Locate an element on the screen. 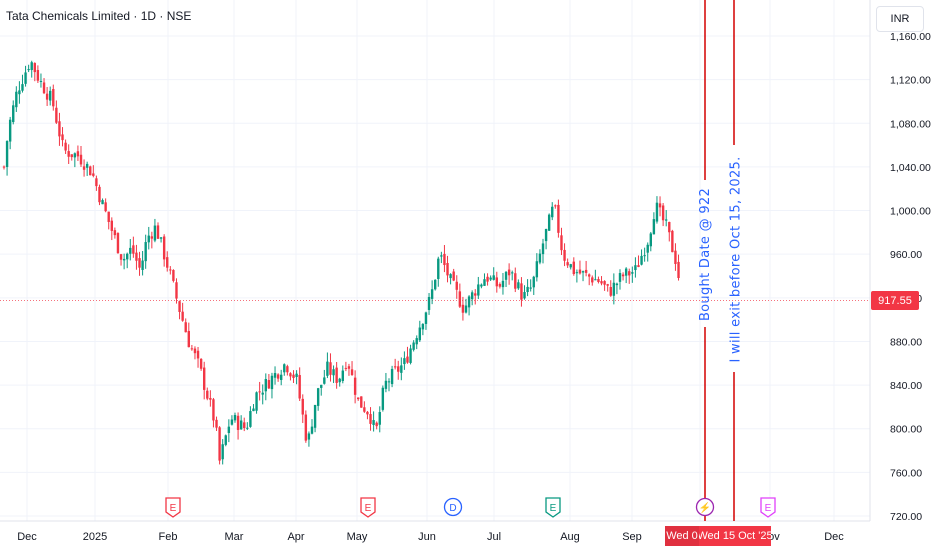 The width and height of the screenshot is (932, 550). event-marker-label: E is located at coordinates (368, 508).